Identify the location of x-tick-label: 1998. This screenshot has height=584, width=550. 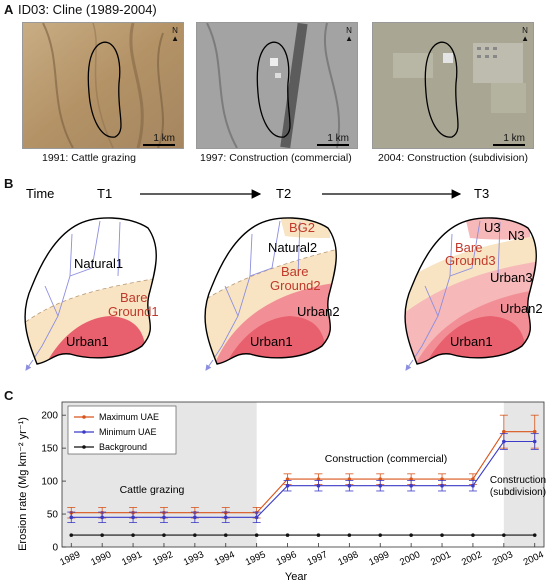
(348, 558).